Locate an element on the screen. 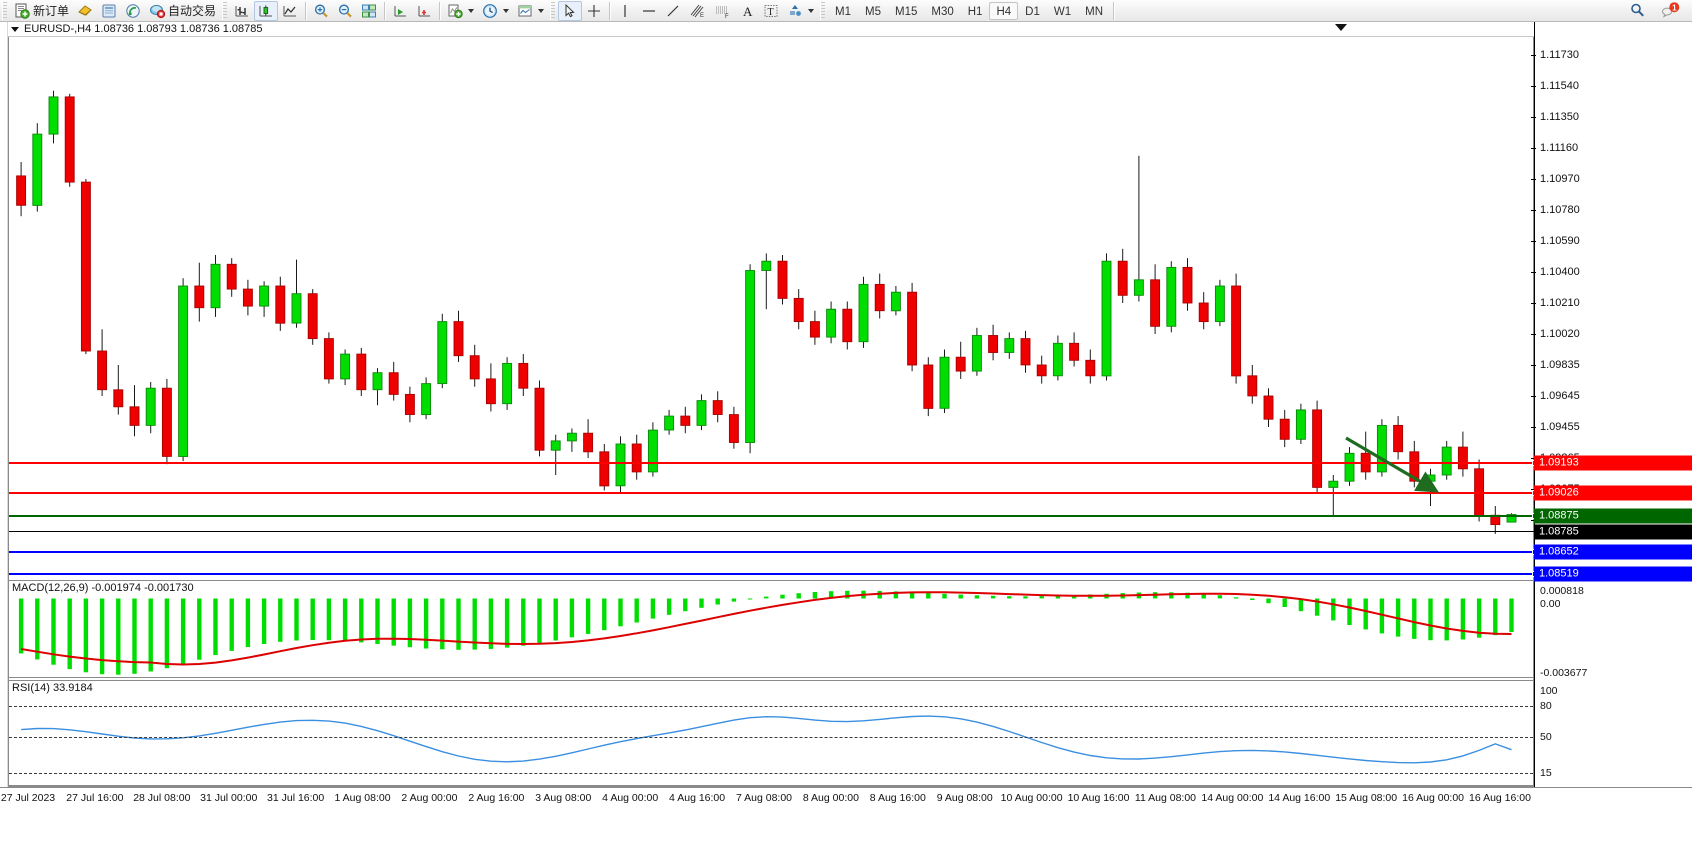  timeframe-m5: M5 is located at coordinates (873, 11).